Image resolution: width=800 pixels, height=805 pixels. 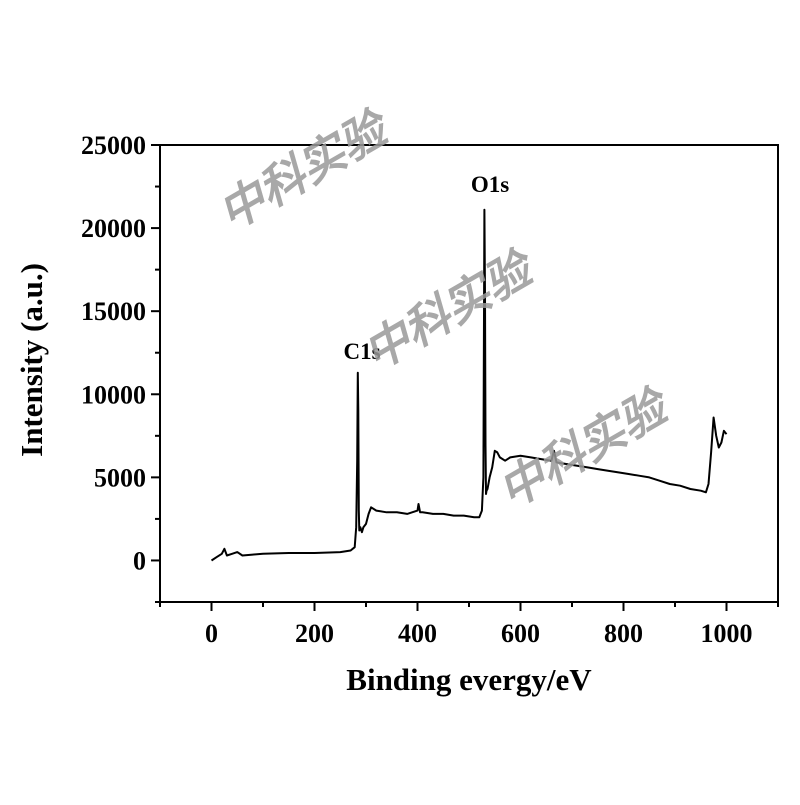 What do you see at coordinates (490, 184) in the screenshot?
I see `annotation-o1s: O1s` at bounding box center [490, 184].